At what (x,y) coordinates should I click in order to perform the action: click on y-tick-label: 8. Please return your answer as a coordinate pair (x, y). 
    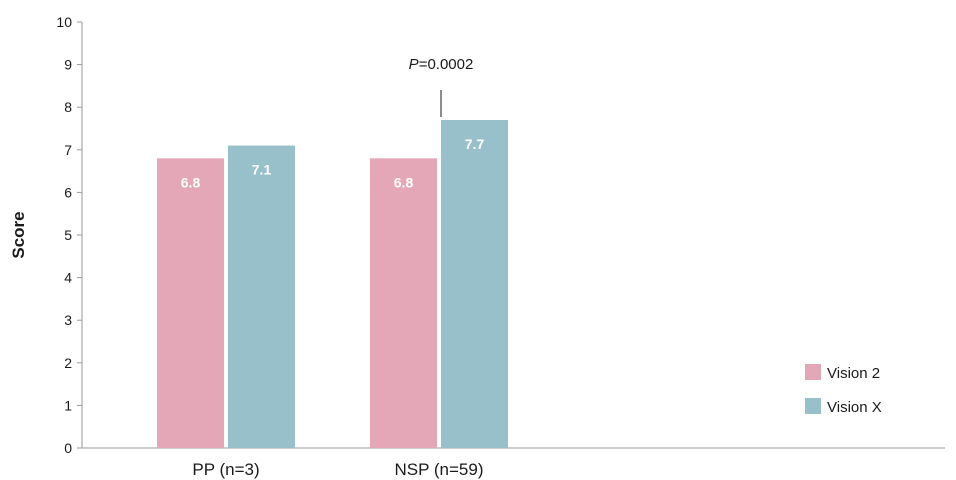
    Looking at the image, I should click on (68, 107).